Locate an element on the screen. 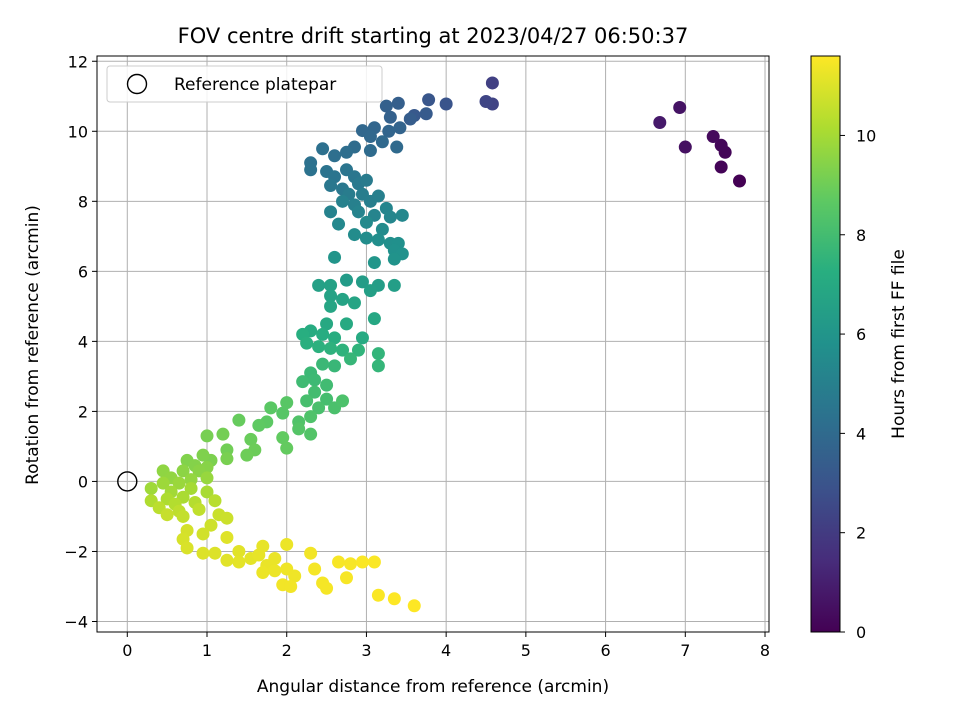 The width and height of the screenshot is (960, 720). reference-marker is located at coordinates (127, 481).